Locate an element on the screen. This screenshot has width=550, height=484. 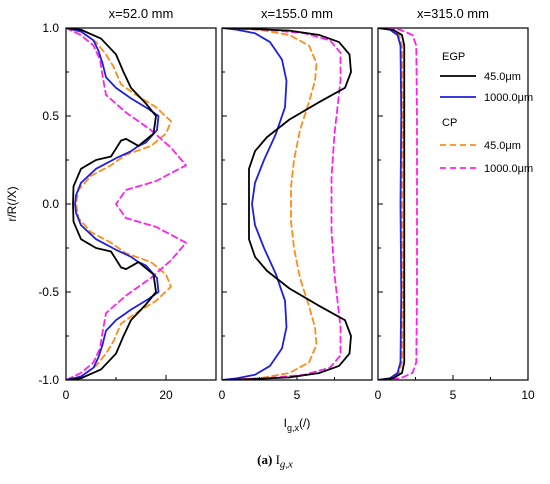
panel-title: x=155.0 mm is located at coordinates (297, 13).